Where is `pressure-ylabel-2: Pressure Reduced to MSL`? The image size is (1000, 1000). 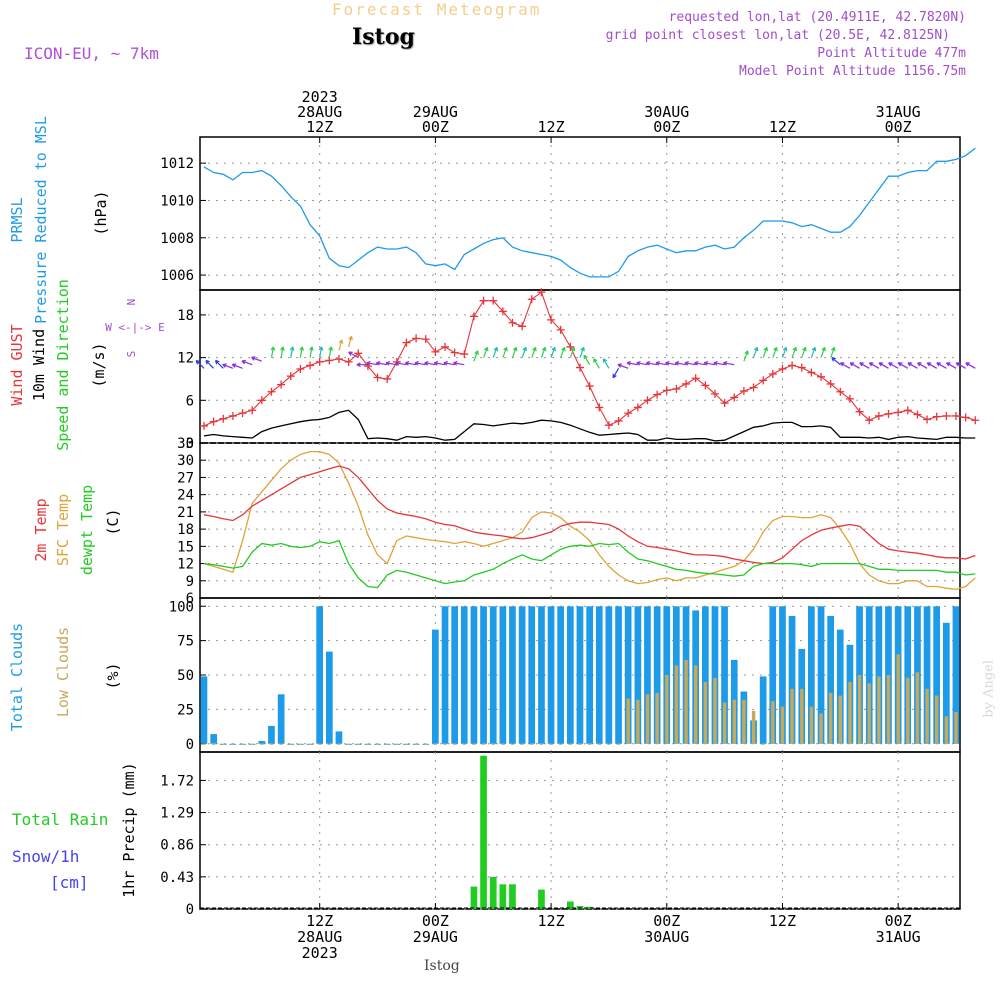 pressure-ylabel-2: Pressure Reduced to MSL is located at coordinates (41, 220).